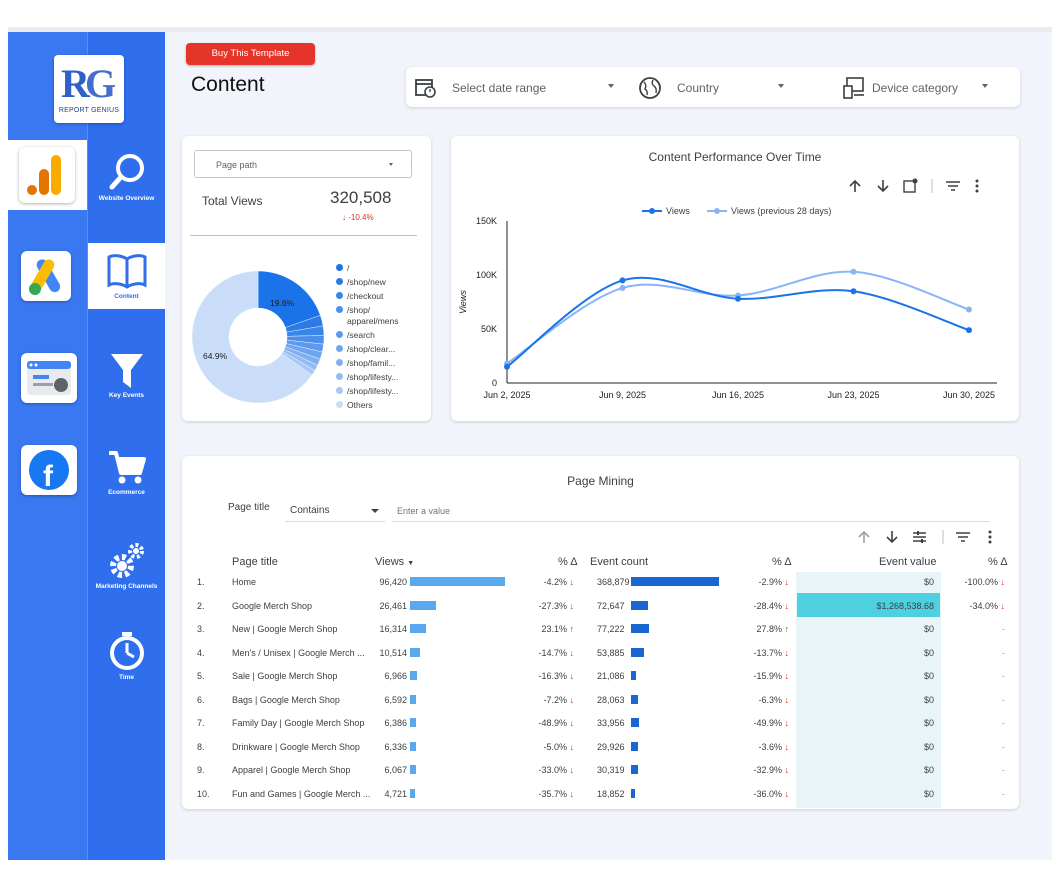 The height and width of the screenshot is (887, 1058). What do you see at coordinates (910, 185) in the screenshot?
I see `chart-settings-icon` at bounding box center [910, 185].